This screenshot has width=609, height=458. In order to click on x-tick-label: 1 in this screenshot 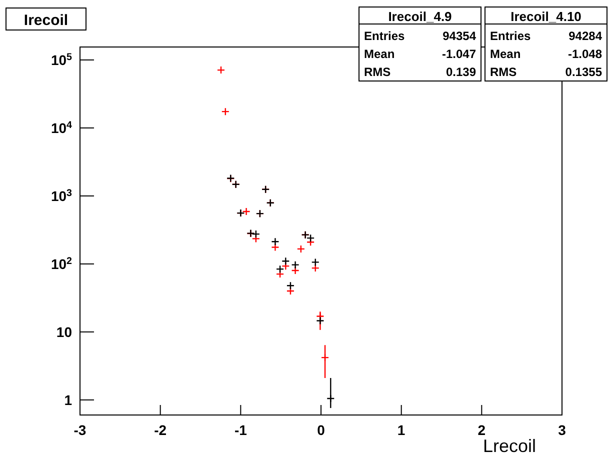, I will do `click(401, 430)`.